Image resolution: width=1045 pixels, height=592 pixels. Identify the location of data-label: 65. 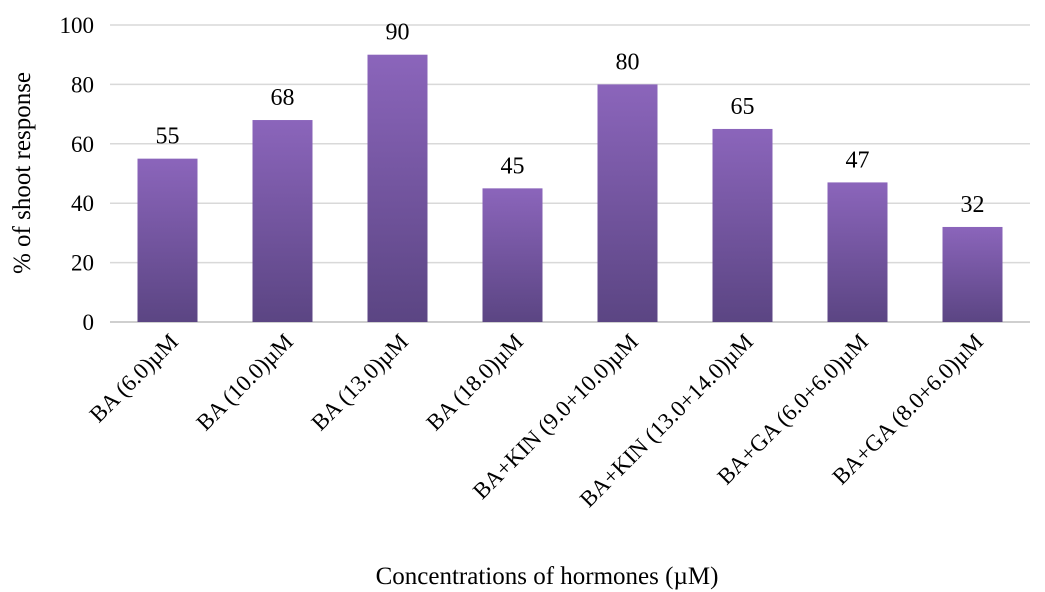
(743, 107).